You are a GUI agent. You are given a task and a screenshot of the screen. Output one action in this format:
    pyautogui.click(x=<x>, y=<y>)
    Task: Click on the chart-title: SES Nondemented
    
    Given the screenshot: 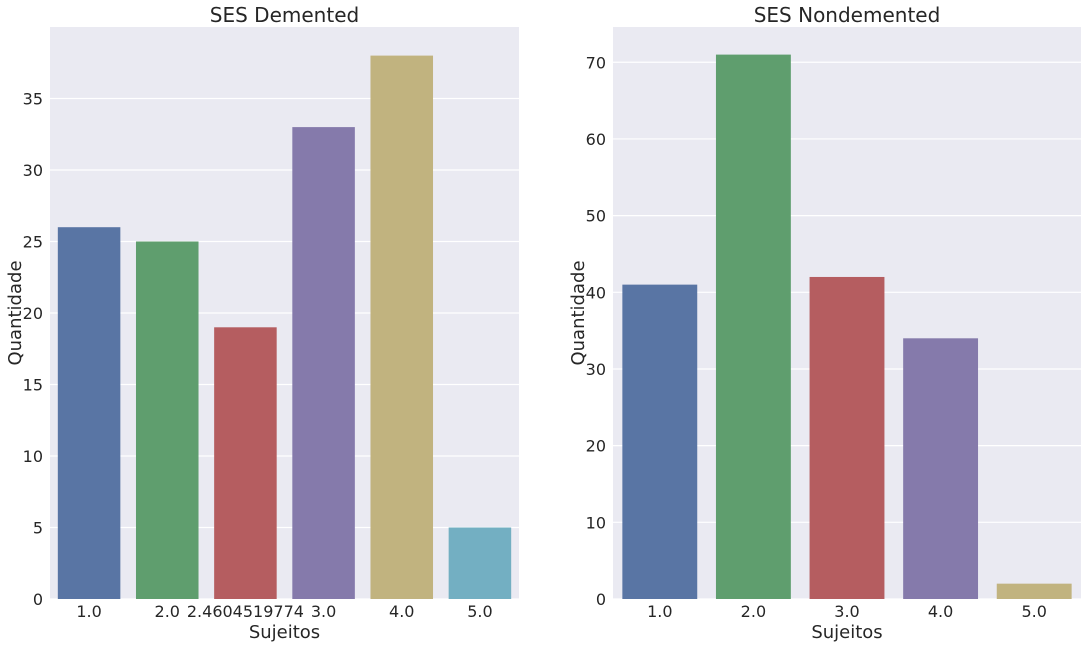 What is the action you would take?
    pyautogui.click(x=847, y=15)
    